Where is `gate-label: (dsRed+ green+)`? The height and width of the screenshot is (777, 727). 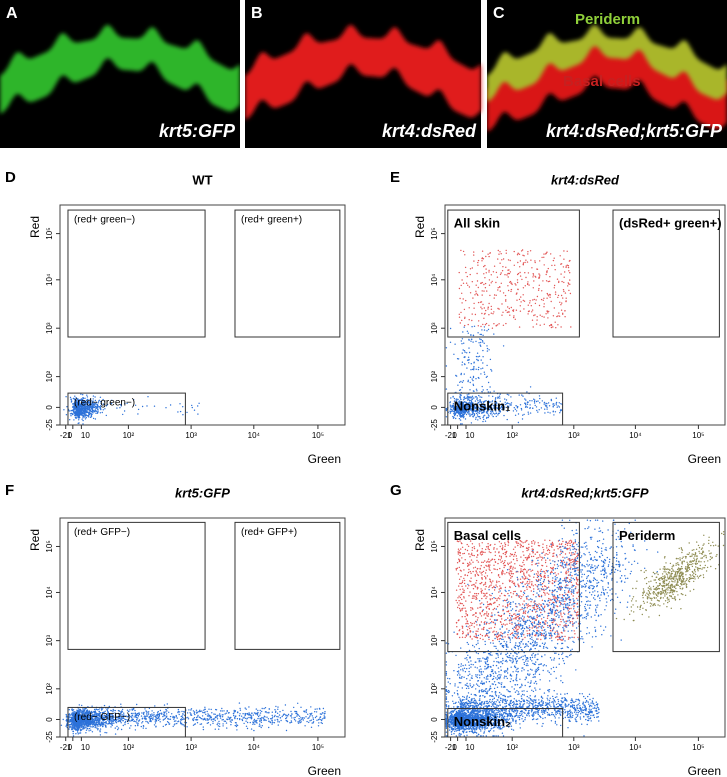
gate-label: (dsRed+ green+) is located at coordinates (670, 222).